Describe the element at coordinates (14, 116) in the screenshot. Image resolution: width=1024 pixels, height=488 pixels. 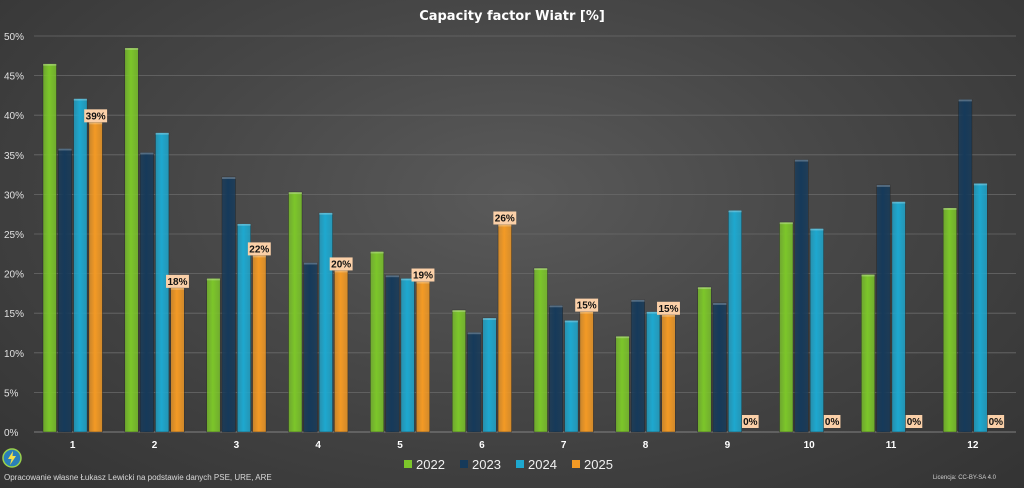
I see `y-tick-label: 40%` at that location.